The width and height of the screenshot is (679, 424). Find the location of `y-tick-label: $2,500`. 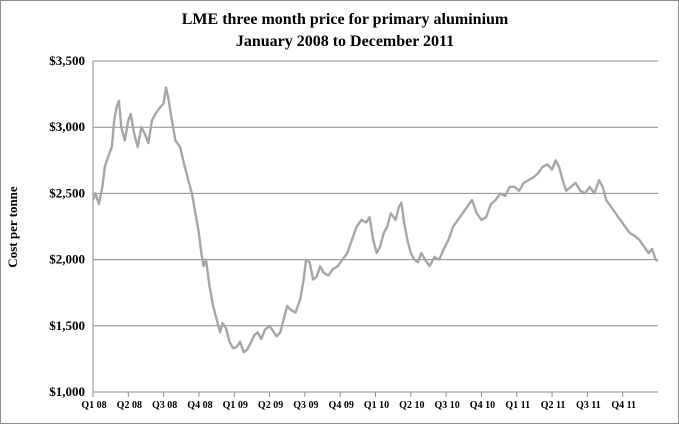

y-tick-label: $2,500 is located at coordinates (67, 192).